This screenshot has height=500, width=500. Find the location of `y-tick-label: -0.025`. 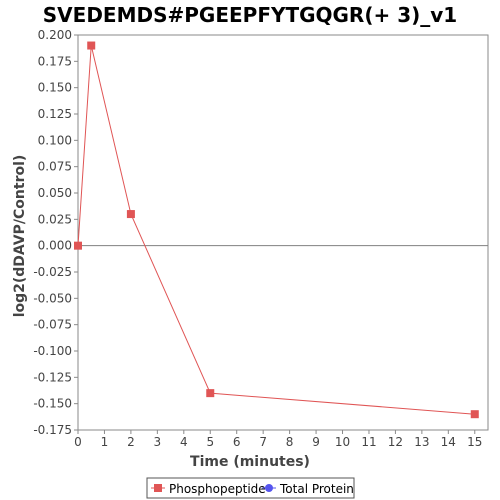

y-tick-label: -0.025 is located at coordinates (52, 272).